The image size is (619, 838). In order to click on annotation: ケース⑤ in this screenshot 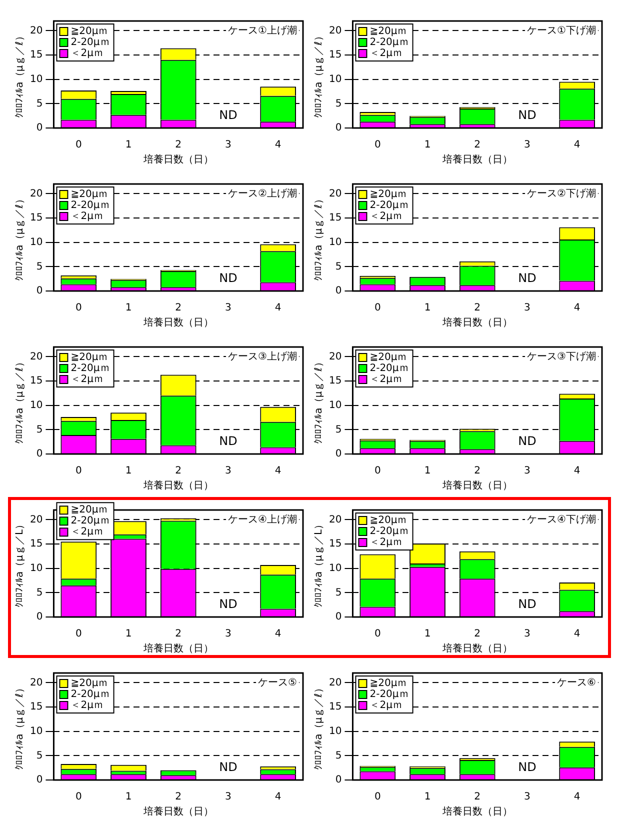, I will do `click(278, 682)`.